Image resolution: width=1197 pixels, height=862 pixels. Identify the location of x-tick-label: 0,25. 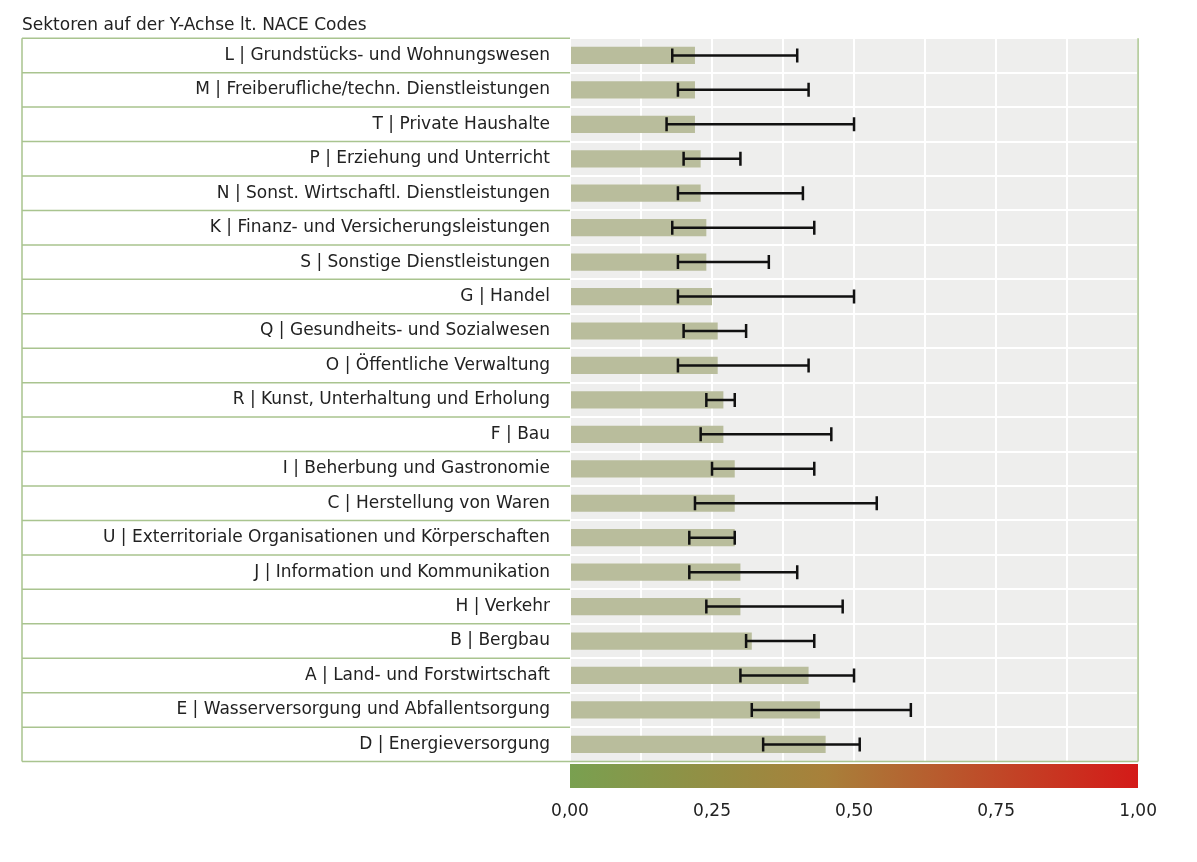
(712, 810).